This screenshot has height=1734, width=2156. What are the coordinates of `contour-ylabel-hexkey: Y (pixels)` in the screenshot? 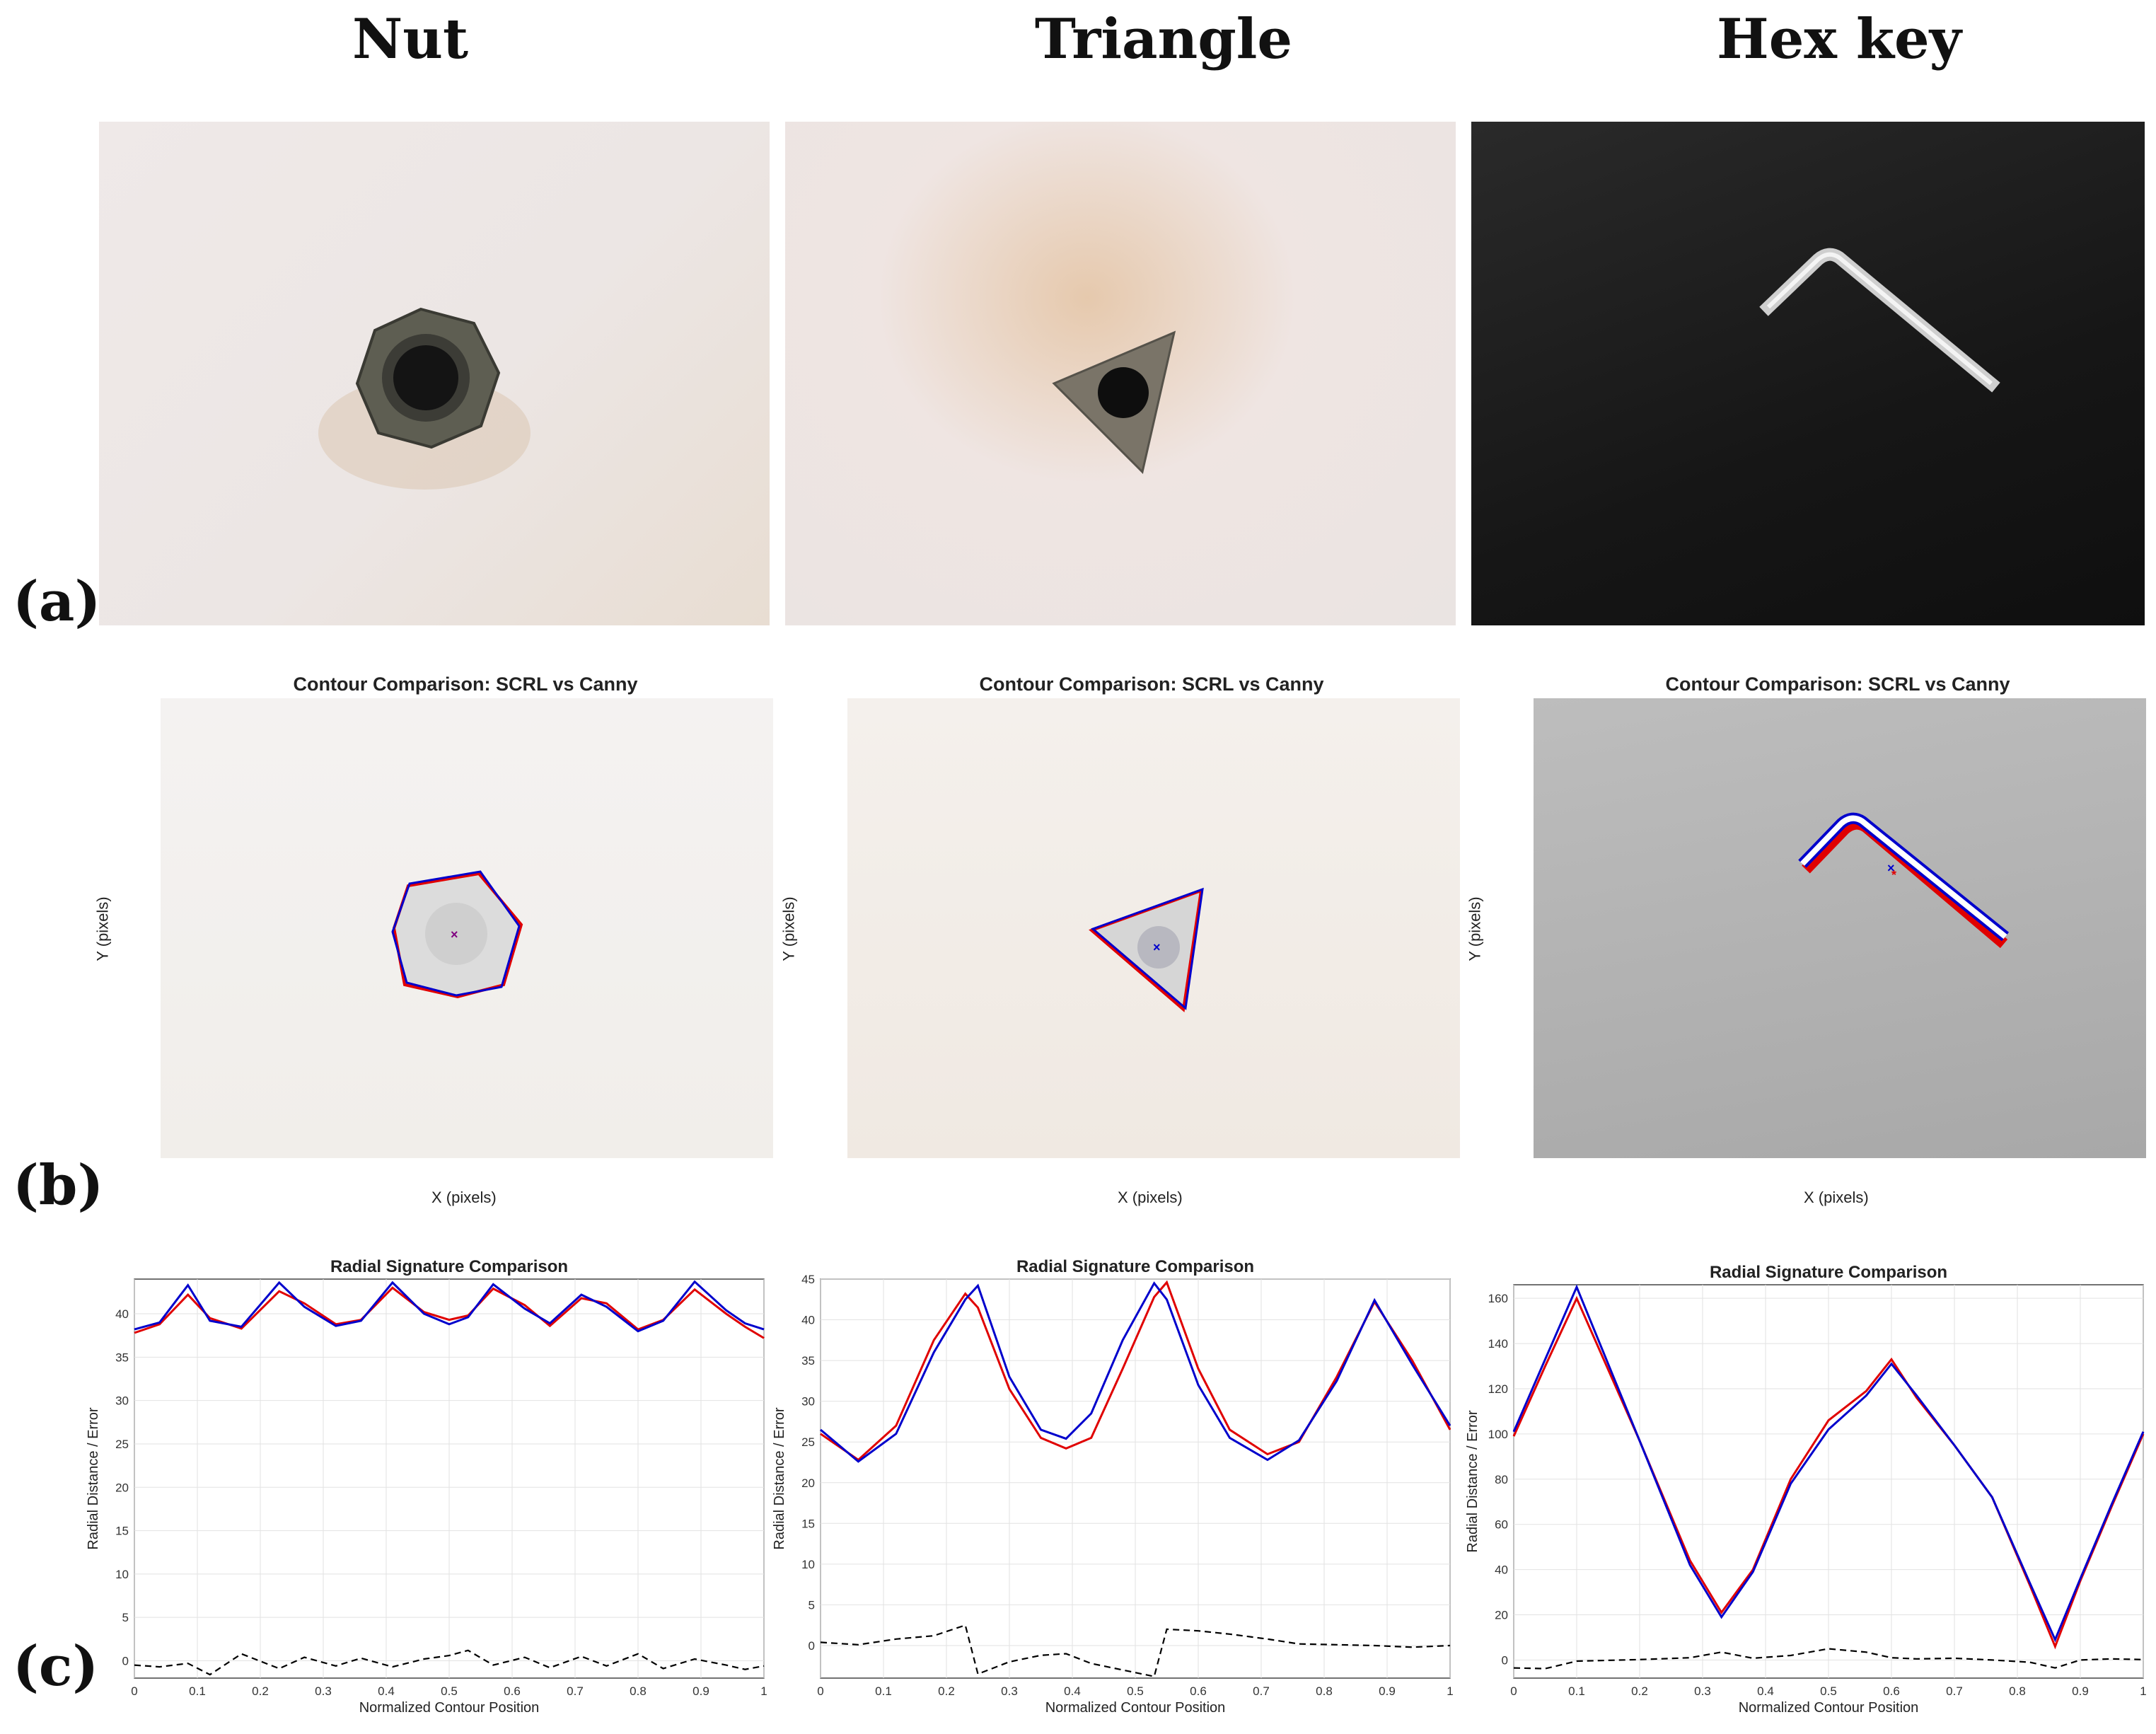 It's located at (1475, 928).